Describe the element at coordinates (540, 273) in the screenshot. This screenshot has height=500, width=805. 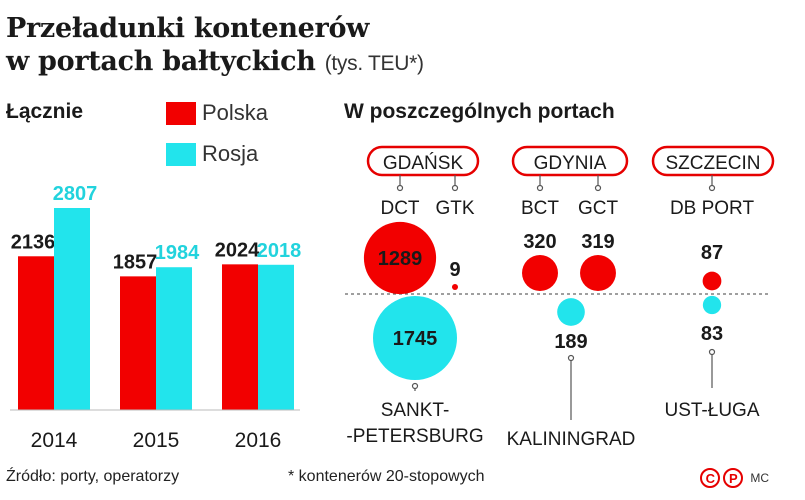
I see `bubble-bct` at that location.